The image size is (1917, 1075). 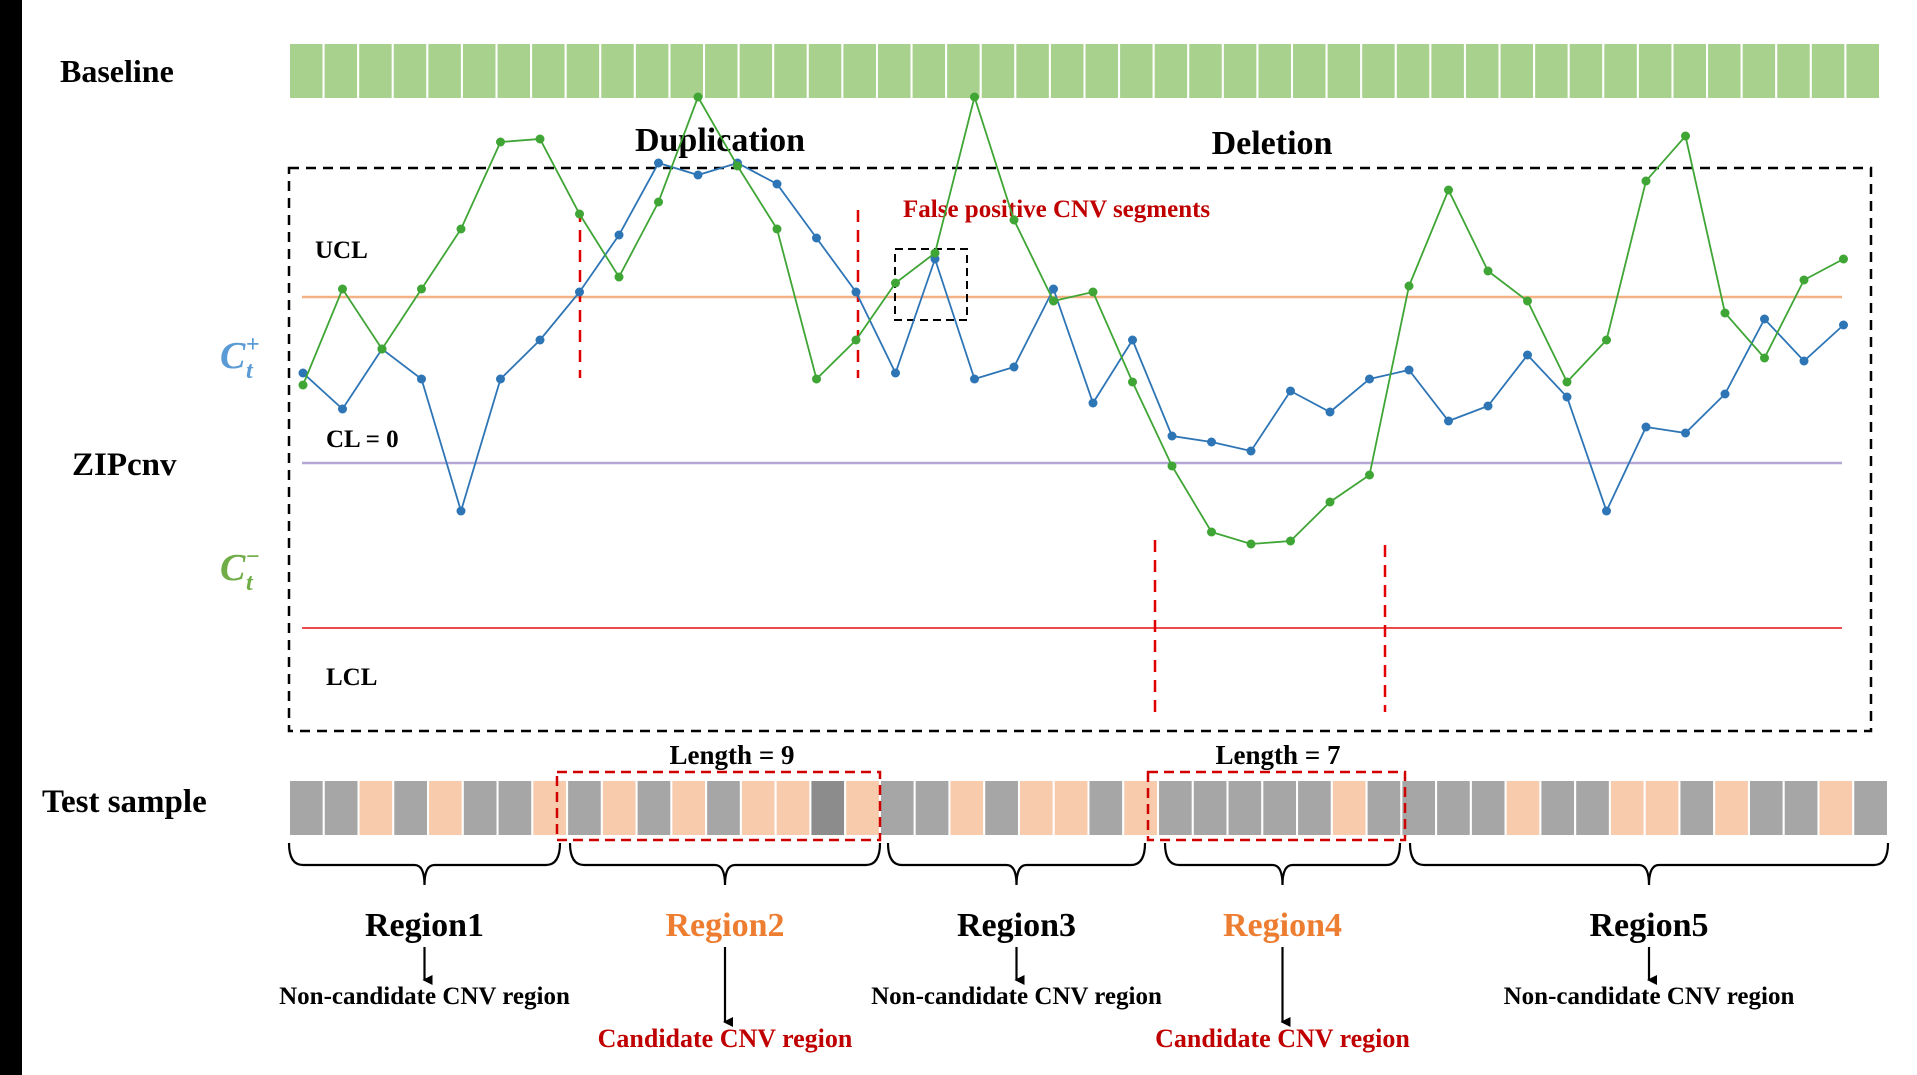 What do you see at coordinates (1089, 808) in the screenshot?
I see `test-sample-strip` at bounding box center [1089, 808].